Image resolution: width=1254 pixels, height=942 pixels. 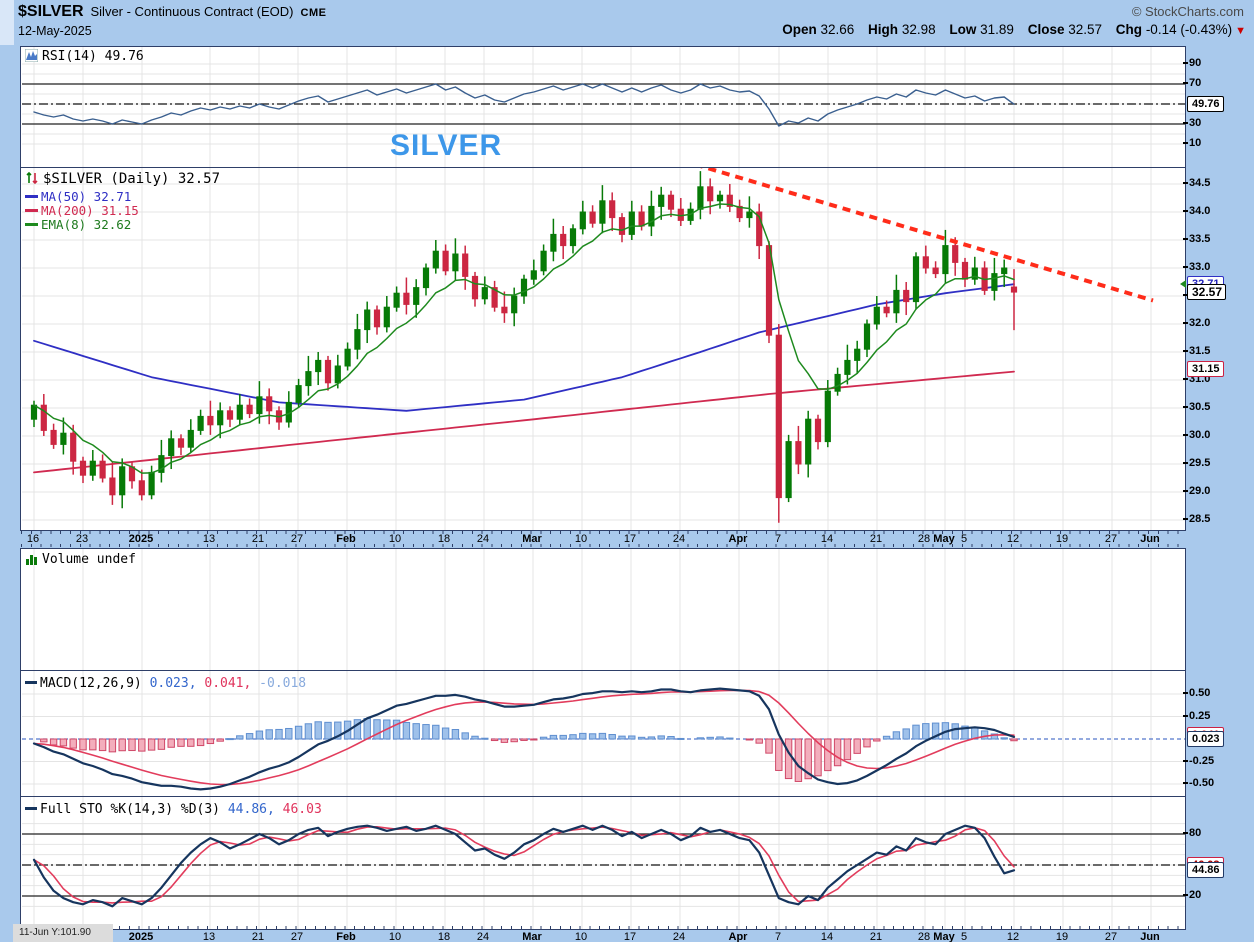 What do you see at coordinates (997, 29) in the screenshot?
I see `low-value: 31.89` at bounding box center [997, 29].